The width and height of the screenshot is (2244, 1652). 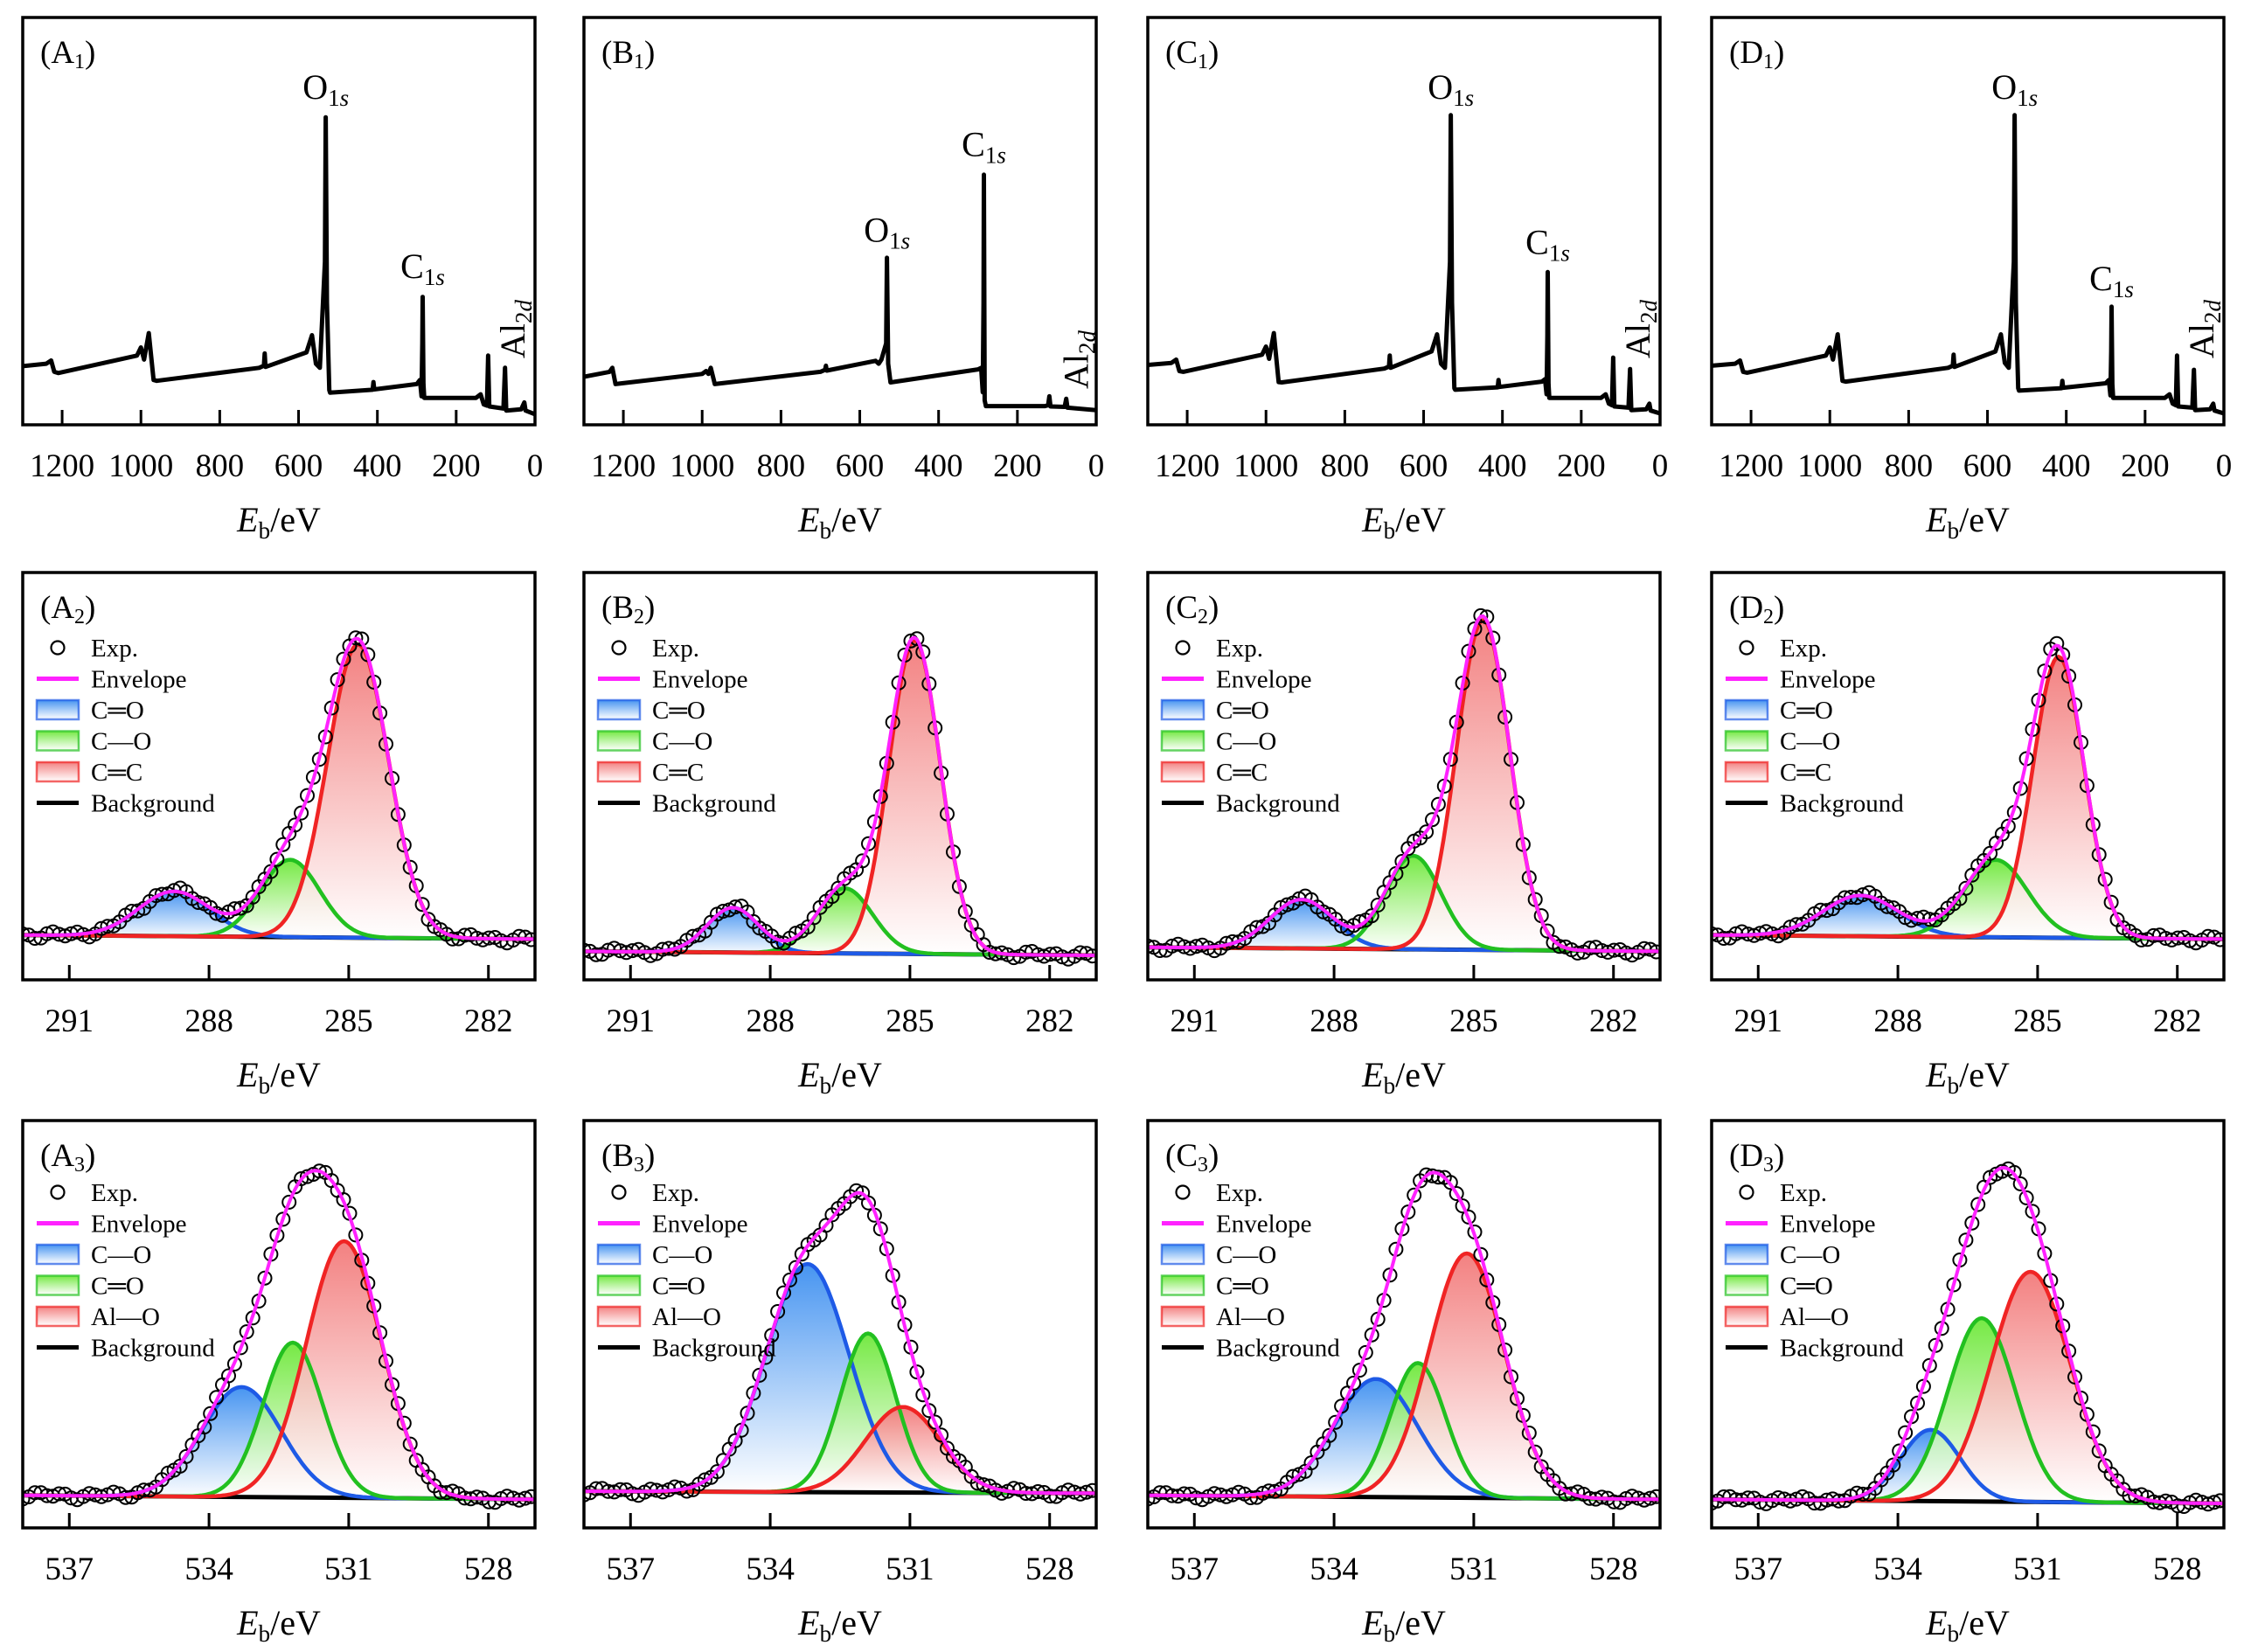 What do you see at coordinates (1649, 305) in the screenshot?
I see `peak-label-sub-orbital: d` at bounding box center [1649, 305].